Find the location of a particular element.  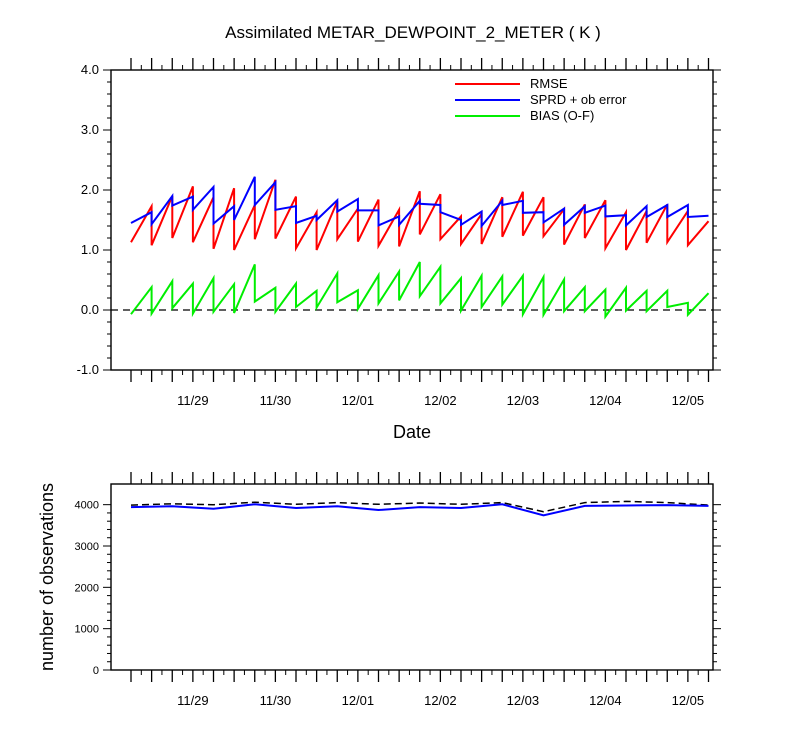

legend-label: SPRD + ob error is located at coordinates (578, 99).